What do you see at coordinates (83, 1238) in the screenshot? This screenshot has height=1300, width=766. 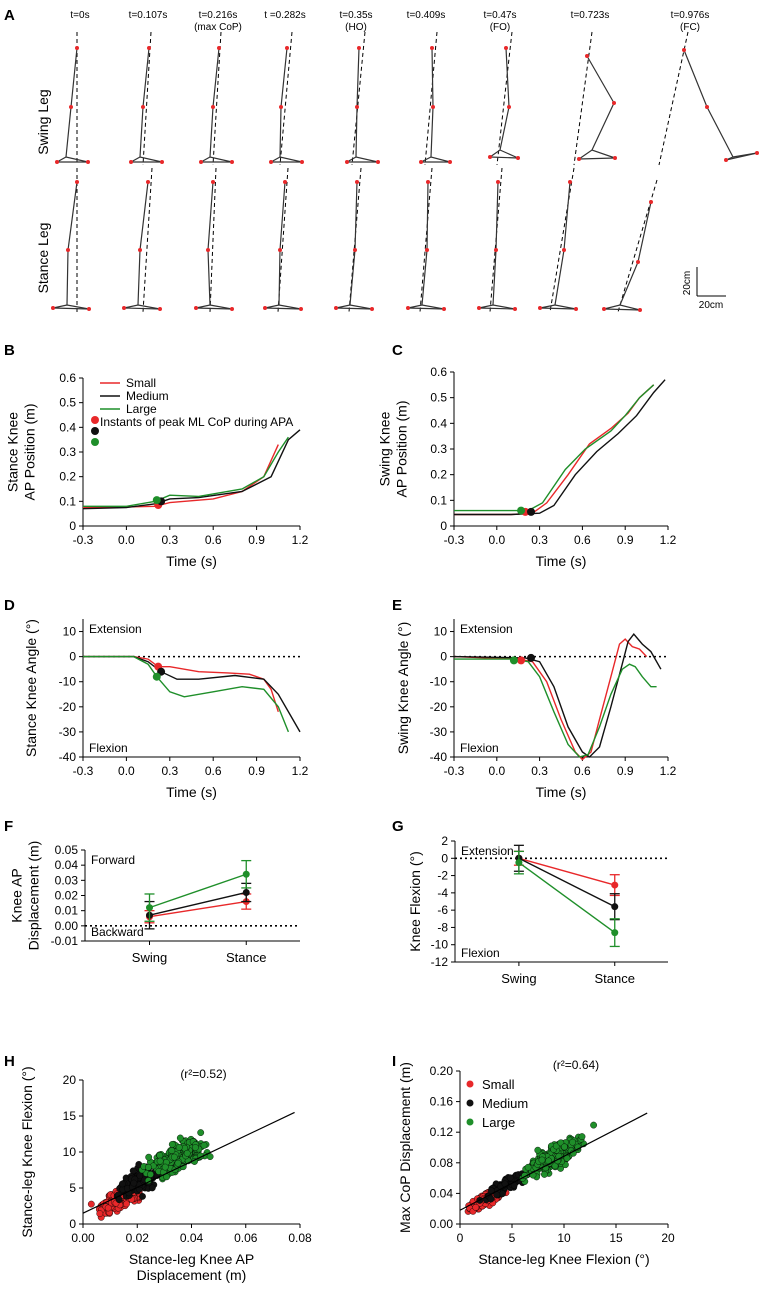 I see `x-tick-label: 0.00` at bounding box center [83, 1238].